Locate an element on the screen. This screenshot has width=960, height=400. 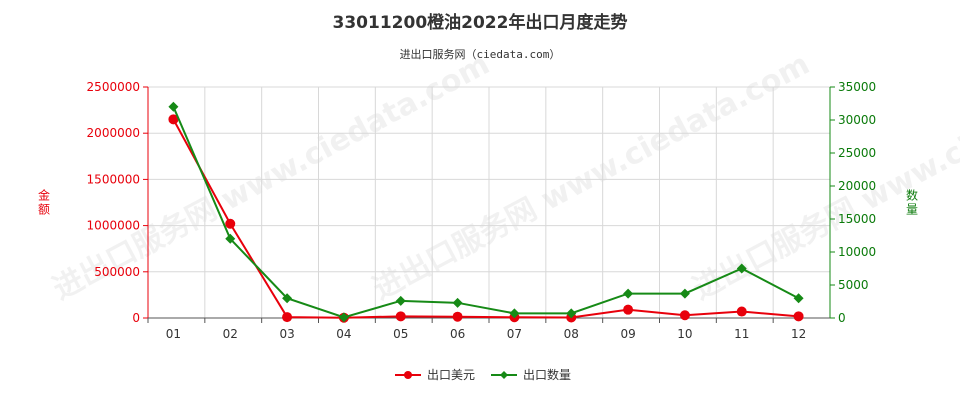
y-right-tick-label: 20000 is located at coordinates (857, 186).